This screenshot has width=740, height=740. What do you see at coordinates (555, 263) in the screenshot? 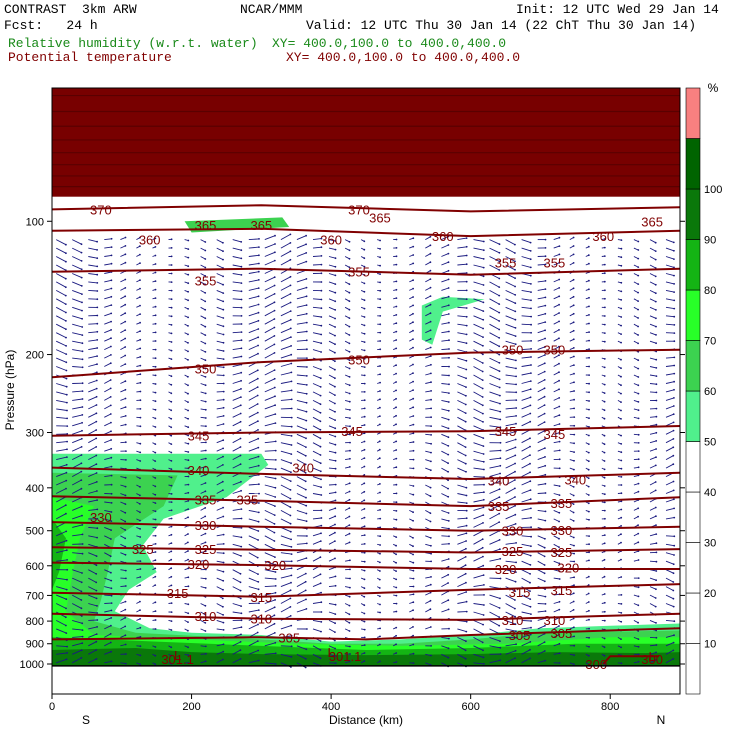
I see `theta-label: 355` at bounding box center [555, 263].